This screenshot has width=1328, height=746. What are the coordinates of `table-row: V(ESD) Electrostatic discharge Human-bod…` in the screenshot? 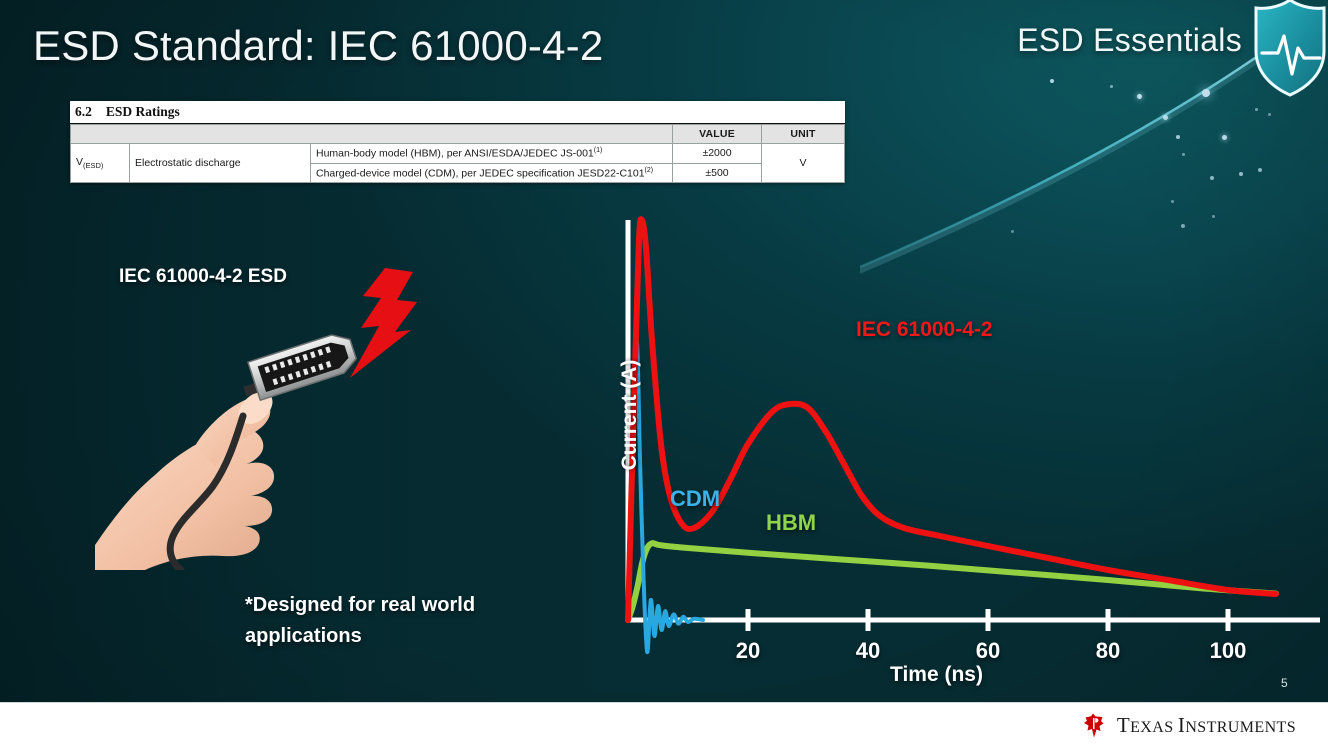 It's located at (457, 163).